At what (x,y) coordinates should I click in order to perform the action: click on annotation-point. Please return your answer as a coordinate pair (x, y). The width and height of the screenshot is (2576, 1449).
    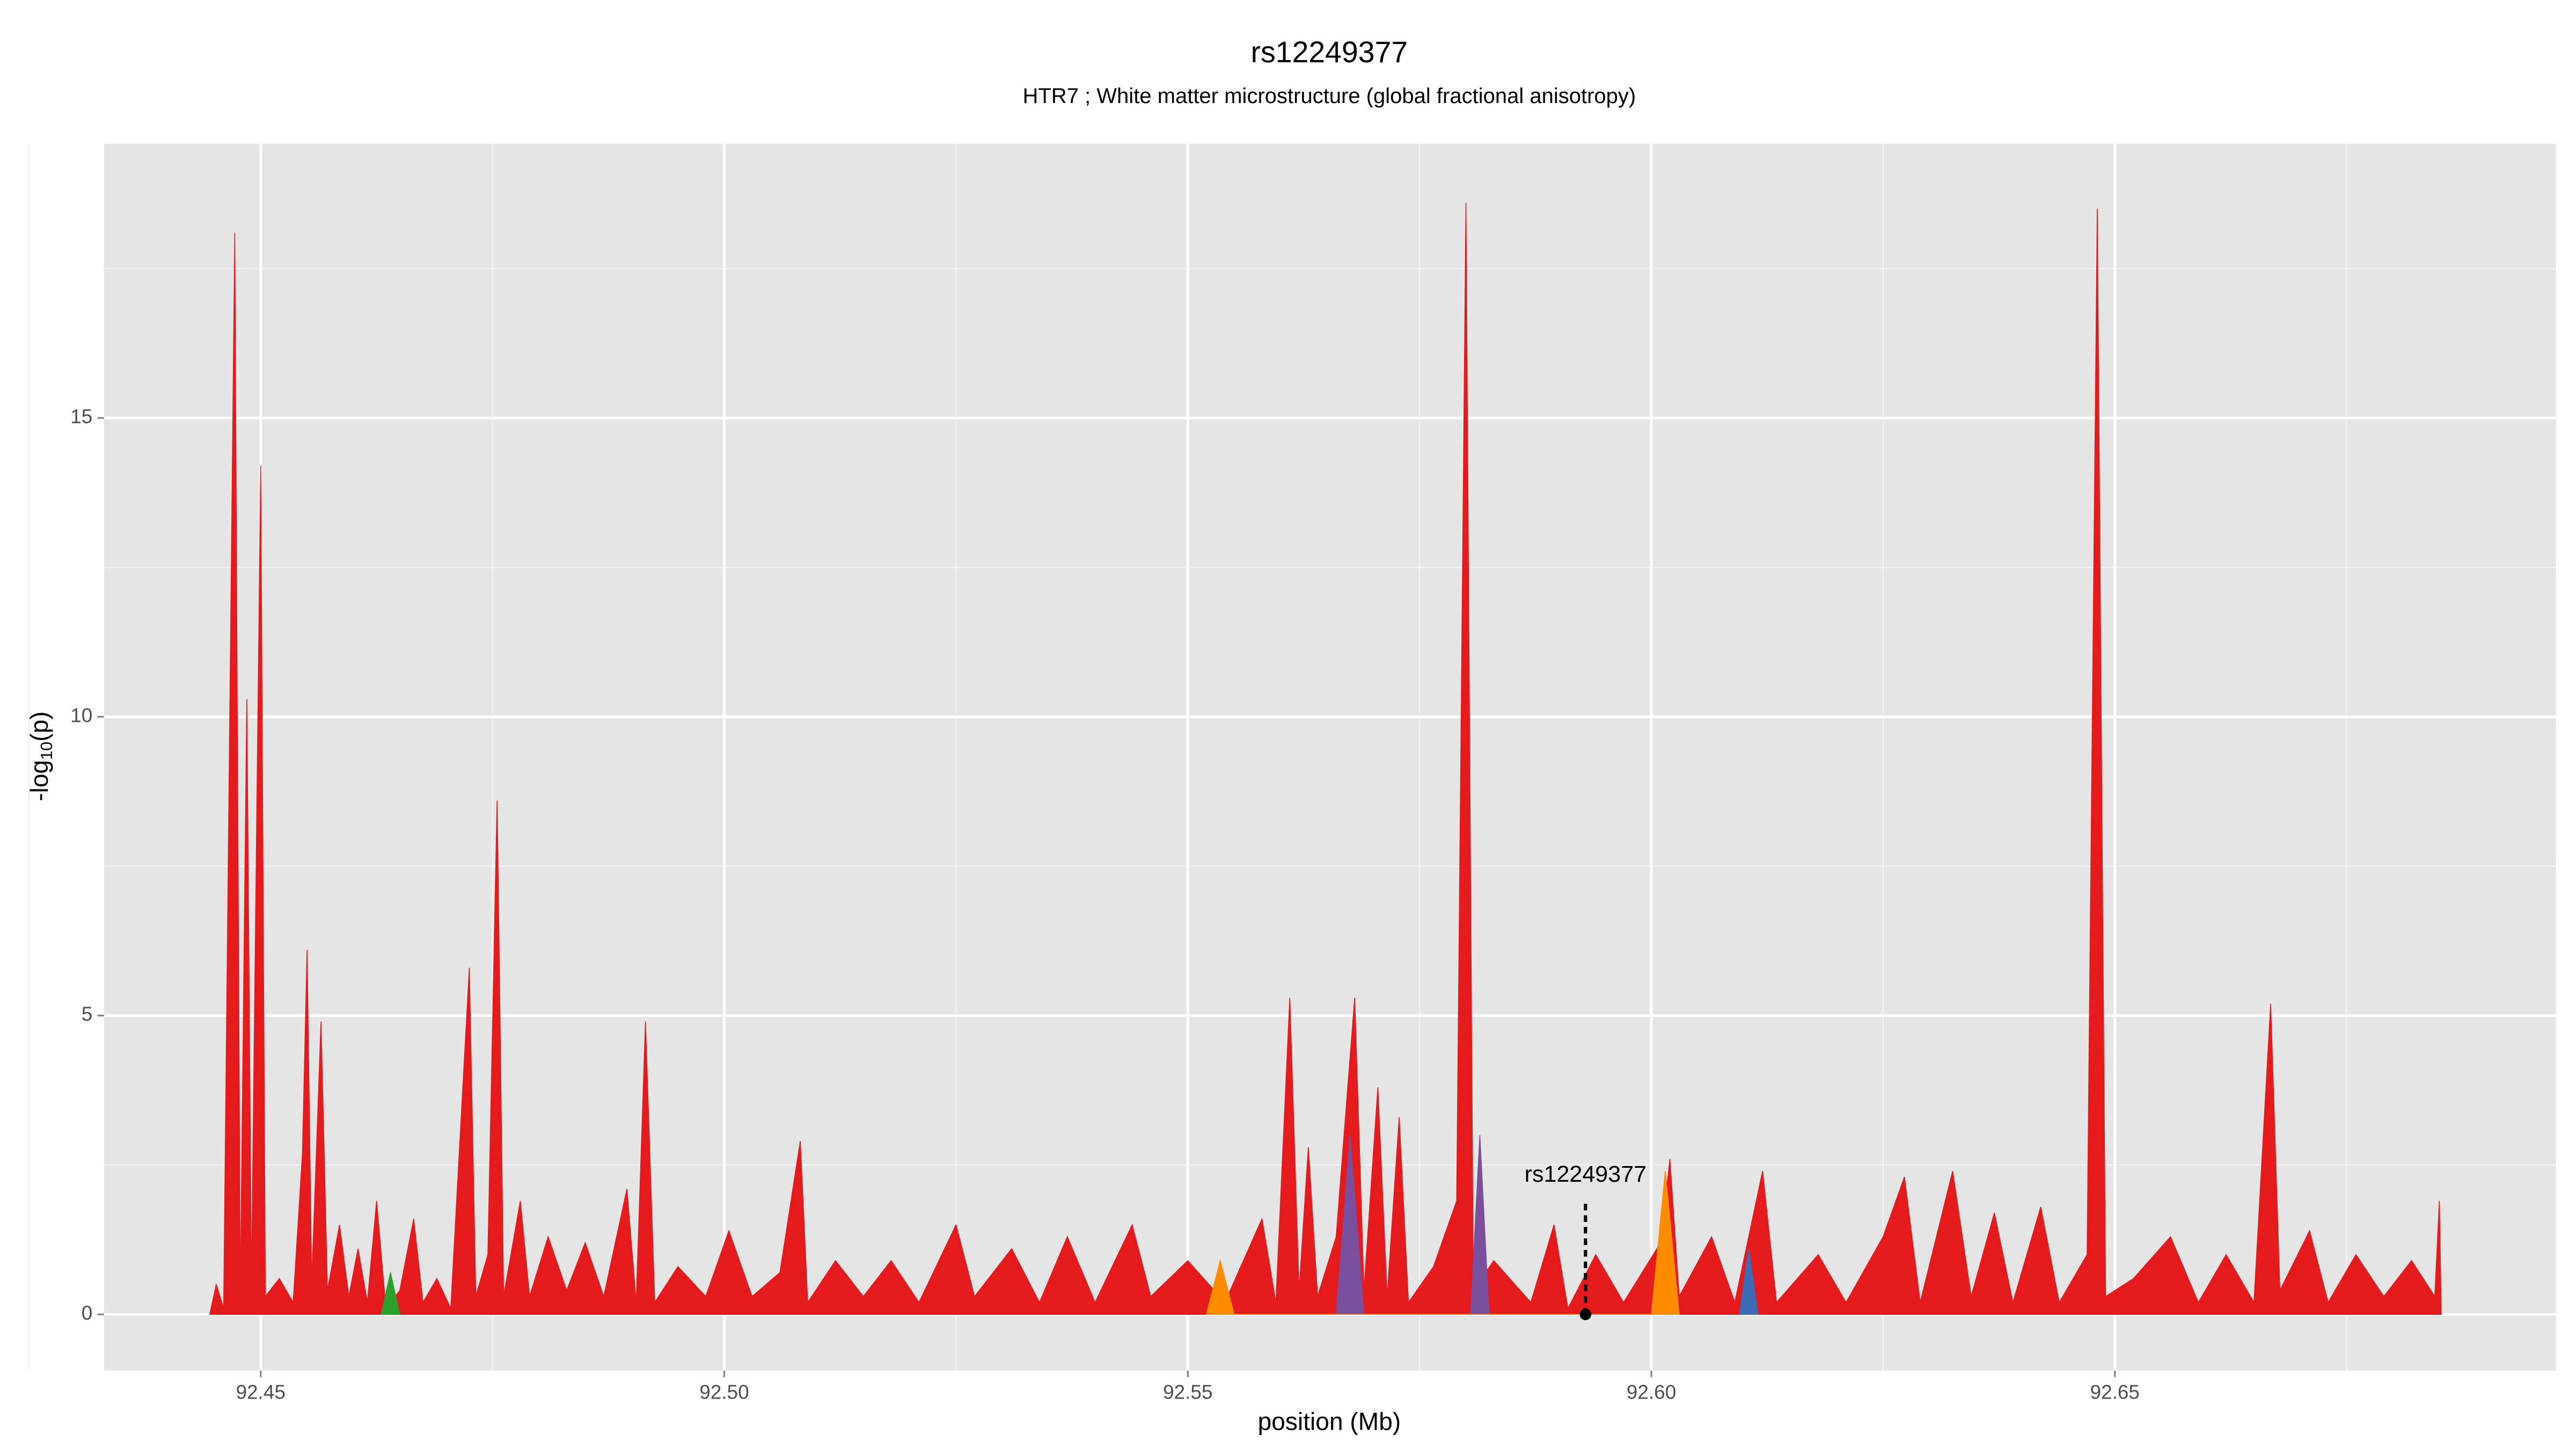
    Looking at the image, I should click on (1585, 1314).